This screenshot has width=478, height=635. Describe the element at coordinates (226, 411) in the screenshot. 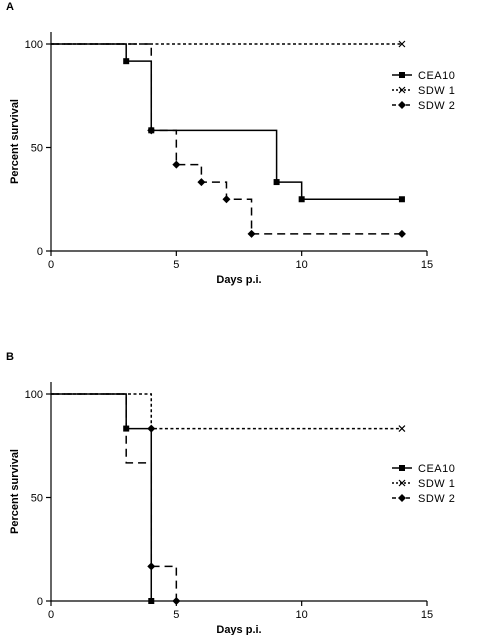

I see `series-line-sdw1` at that location.